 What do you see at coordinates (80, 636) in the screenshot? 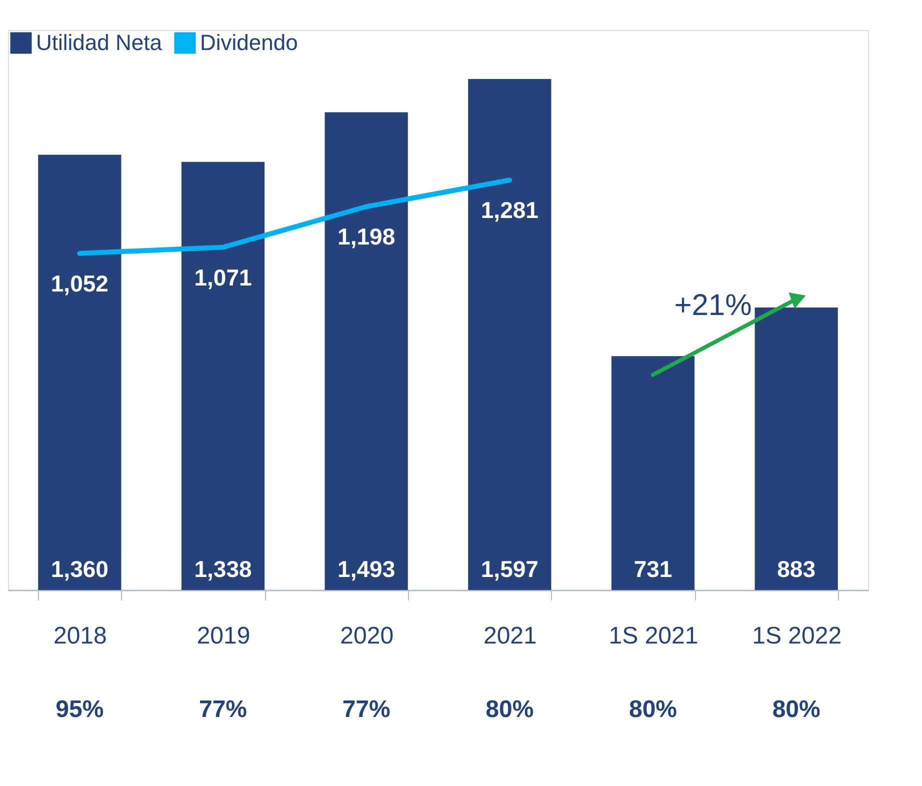
I see `x-tick-label: 2018` at bounding box center [80, 636].